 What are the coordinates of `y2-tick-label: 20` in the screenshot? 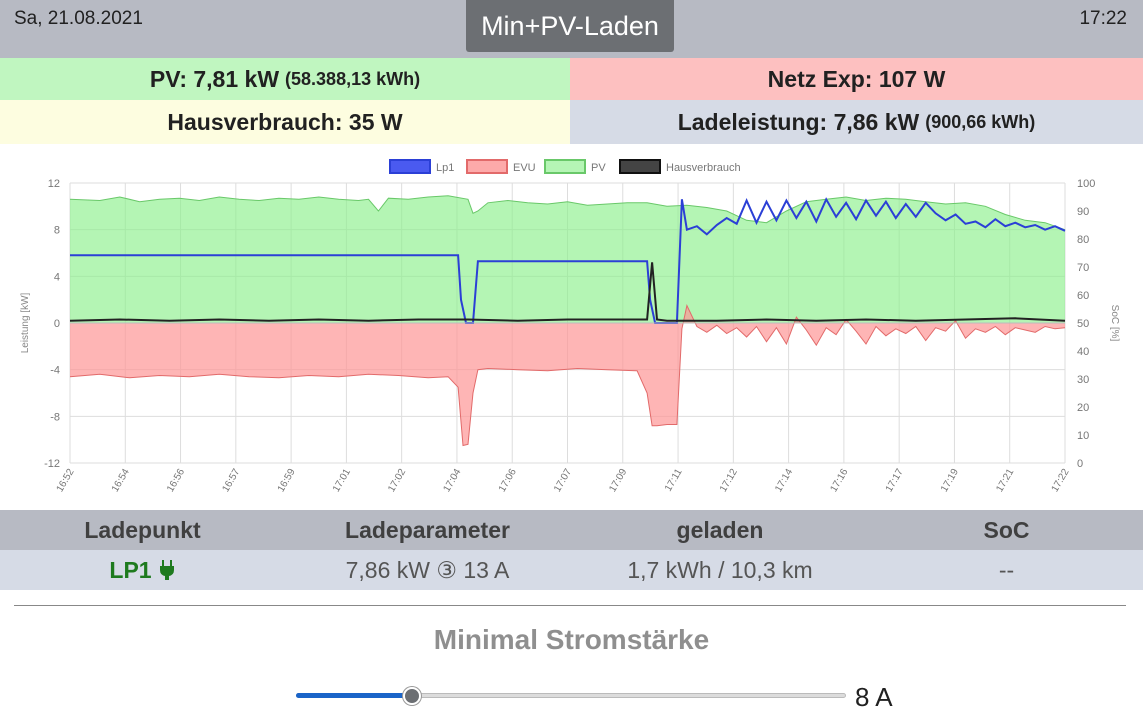 It's located at (1083, 408).